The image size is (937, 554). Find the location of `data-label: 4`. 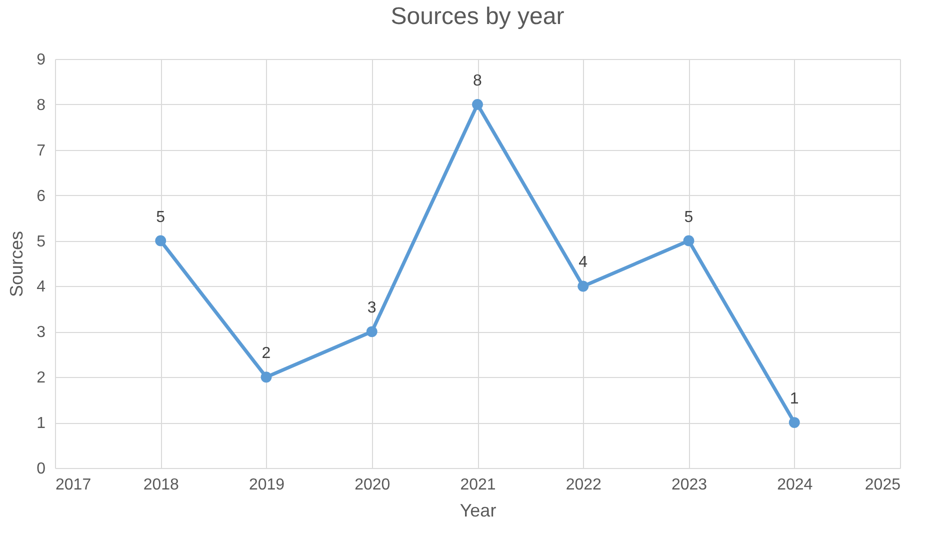

data-label: 4 is located at coordinates (583, 263).